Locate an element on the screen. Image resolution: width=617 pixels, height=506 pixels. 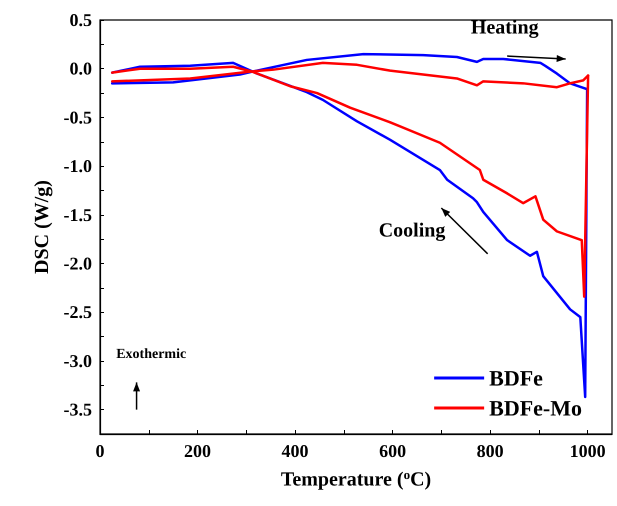
y-tick-label: 0.5 is located at coordinates (81, 20).